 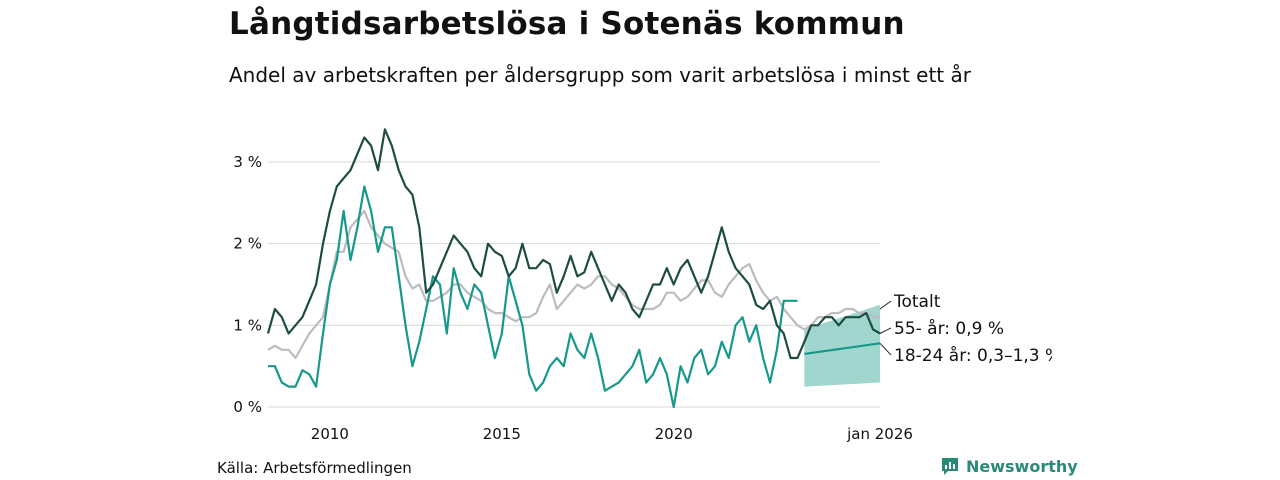 What do you see at coordinates (247, 162) in the screenshot?
I see `y-tick-label: 3 %` at bounding box center [247, 162].